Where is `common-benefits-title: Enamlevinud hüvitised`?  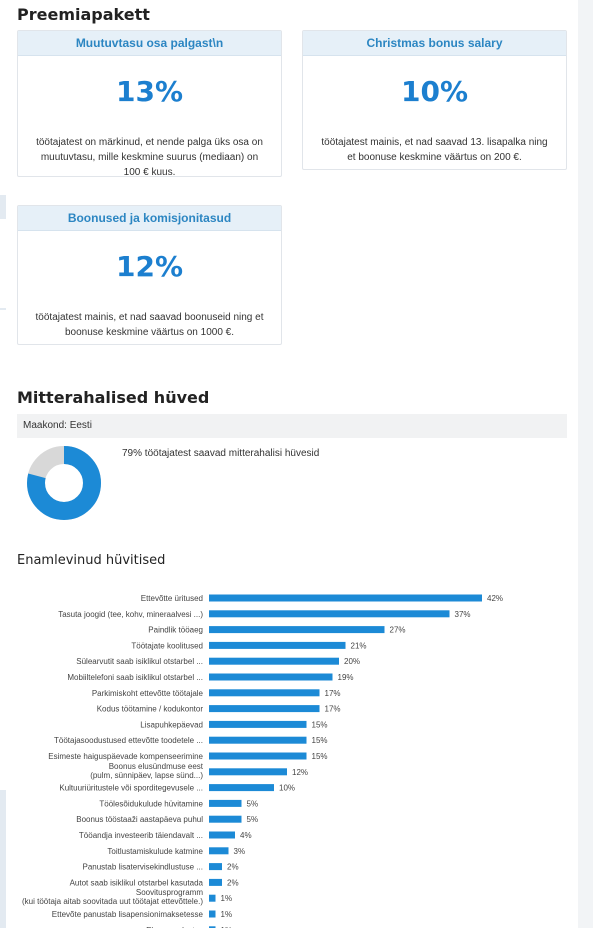
common-benefits-title: Enamlevinud hüvitised is located at coordinates (91, 560).